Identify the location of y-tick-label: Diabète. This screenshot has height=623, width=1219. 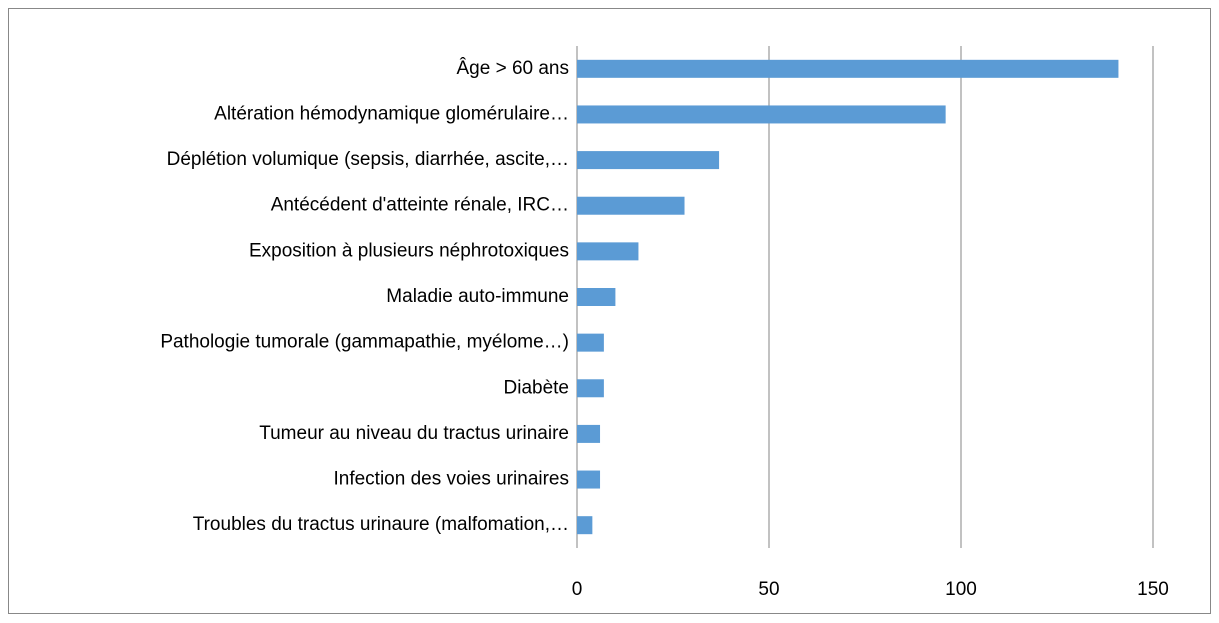
(537, 387).